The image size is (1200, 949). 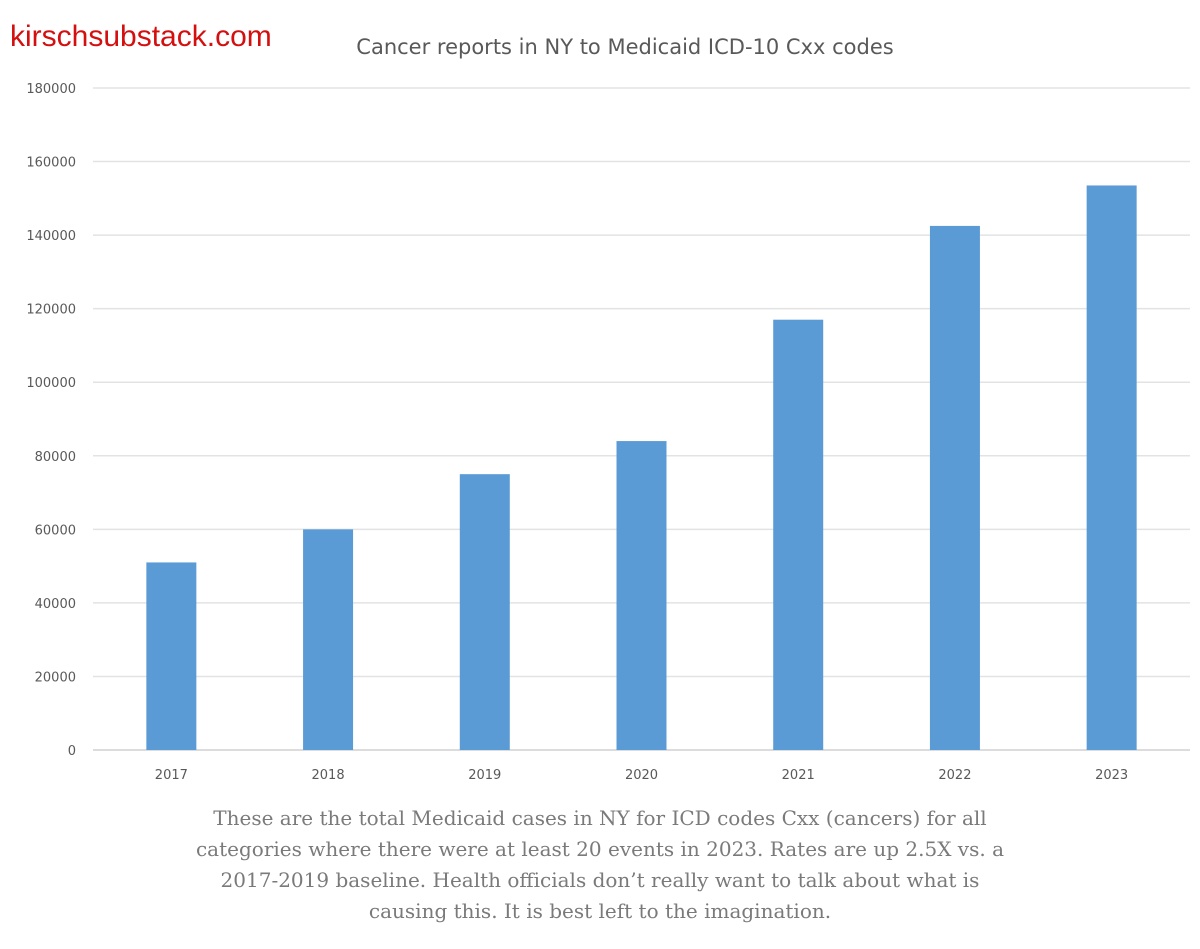 I want to click on y-tick-label: 0, so click(x=72, y=751).